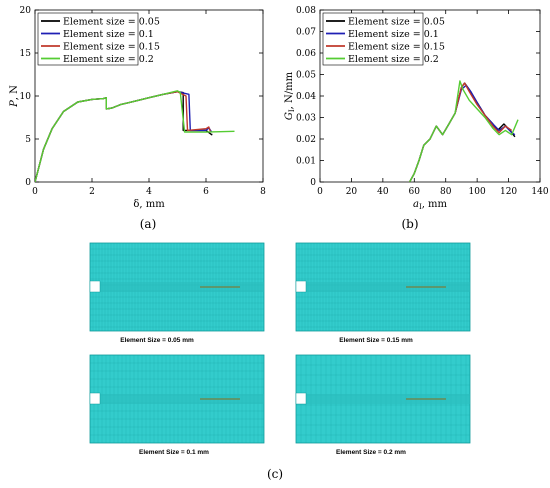 This screenshot has width=550, height=488. What do you see at coordinates (149, 192) in the screenshot?
I see `chart-a-x-tick-label: 4` at bounding box center [149, 192].